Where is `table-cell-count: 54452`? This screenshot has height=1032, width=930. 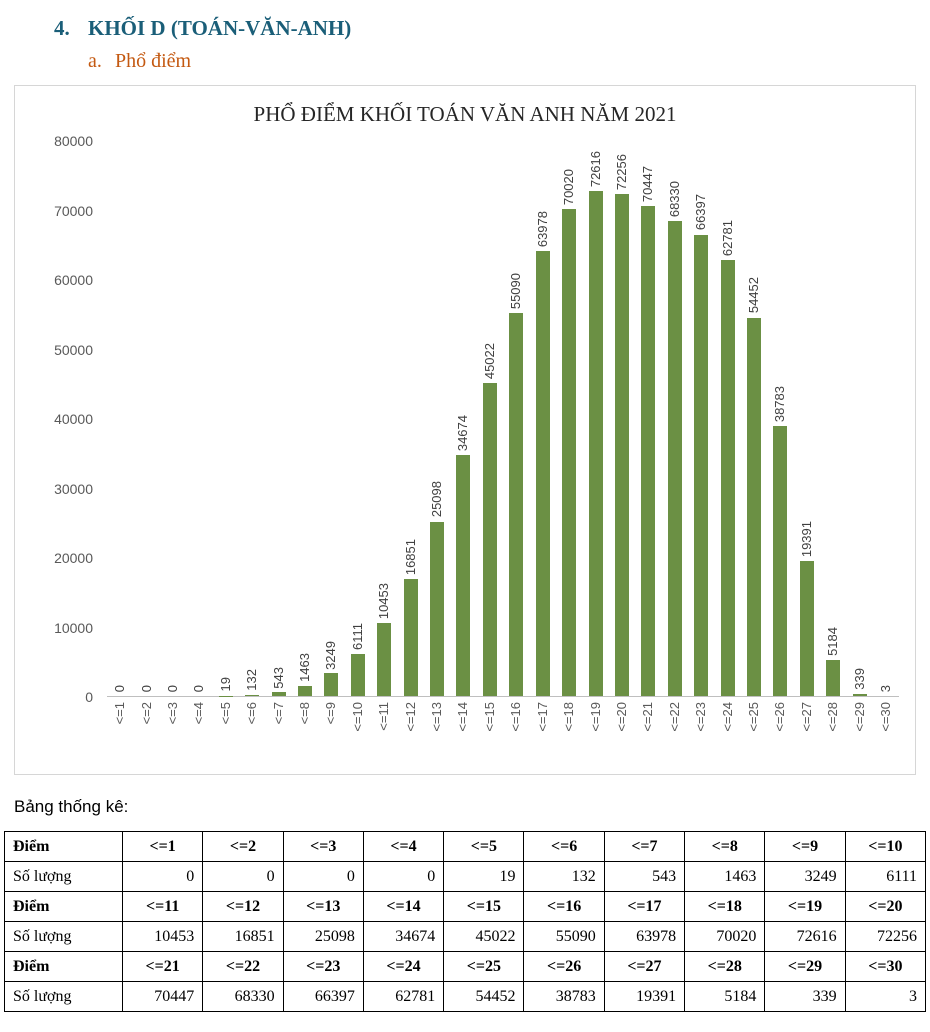 table-cell-count: 54452 is located at coordinates (484, 996).